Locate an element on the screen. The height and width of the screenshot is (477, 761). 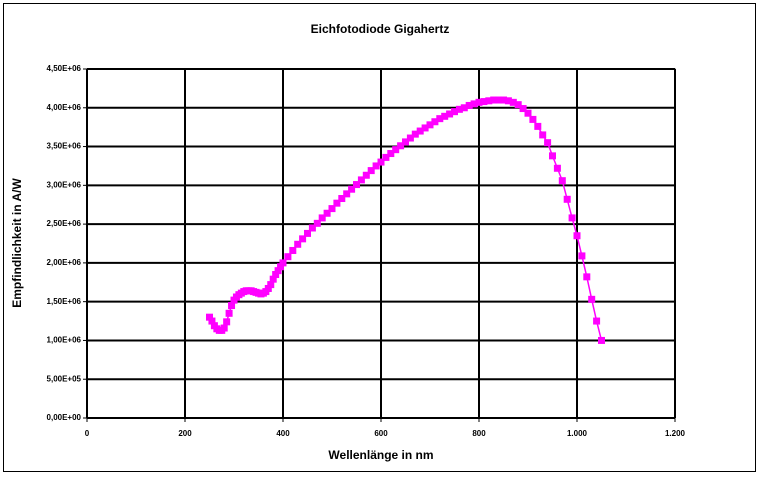
y-tick-label: 3,50E+06 is located at coordinates (64, 146).